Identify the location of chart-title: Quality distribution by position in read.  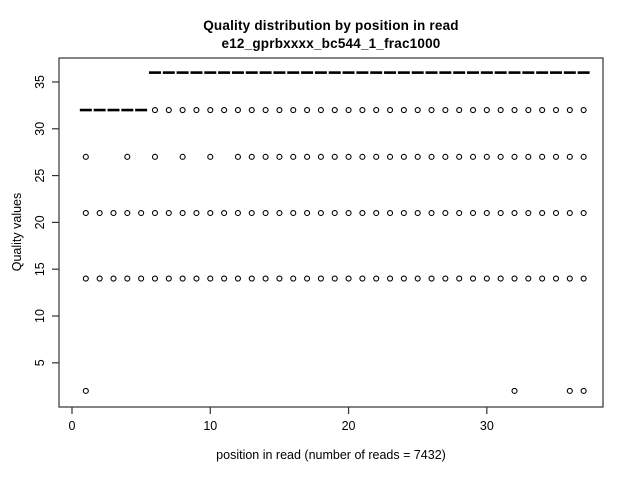
(331, 25).